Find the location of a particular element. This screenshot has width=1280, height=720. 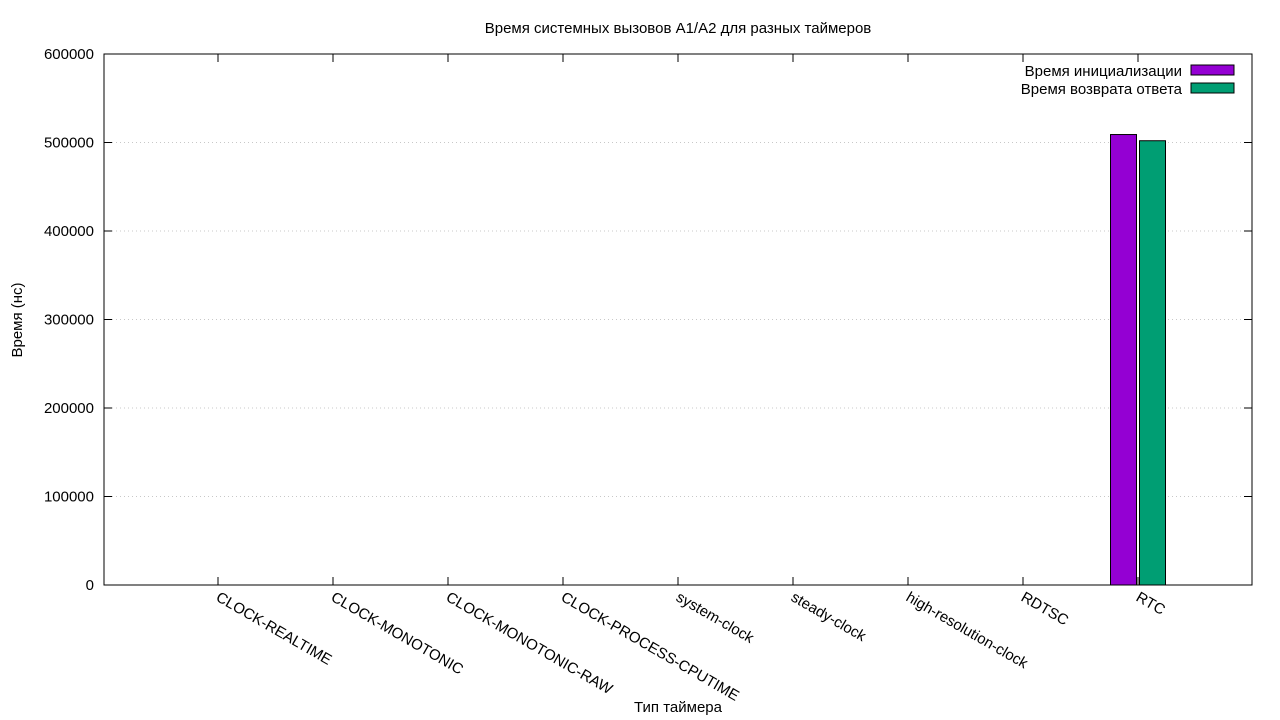

y-tick-label: 300000 is located at coordinates (69, 320).